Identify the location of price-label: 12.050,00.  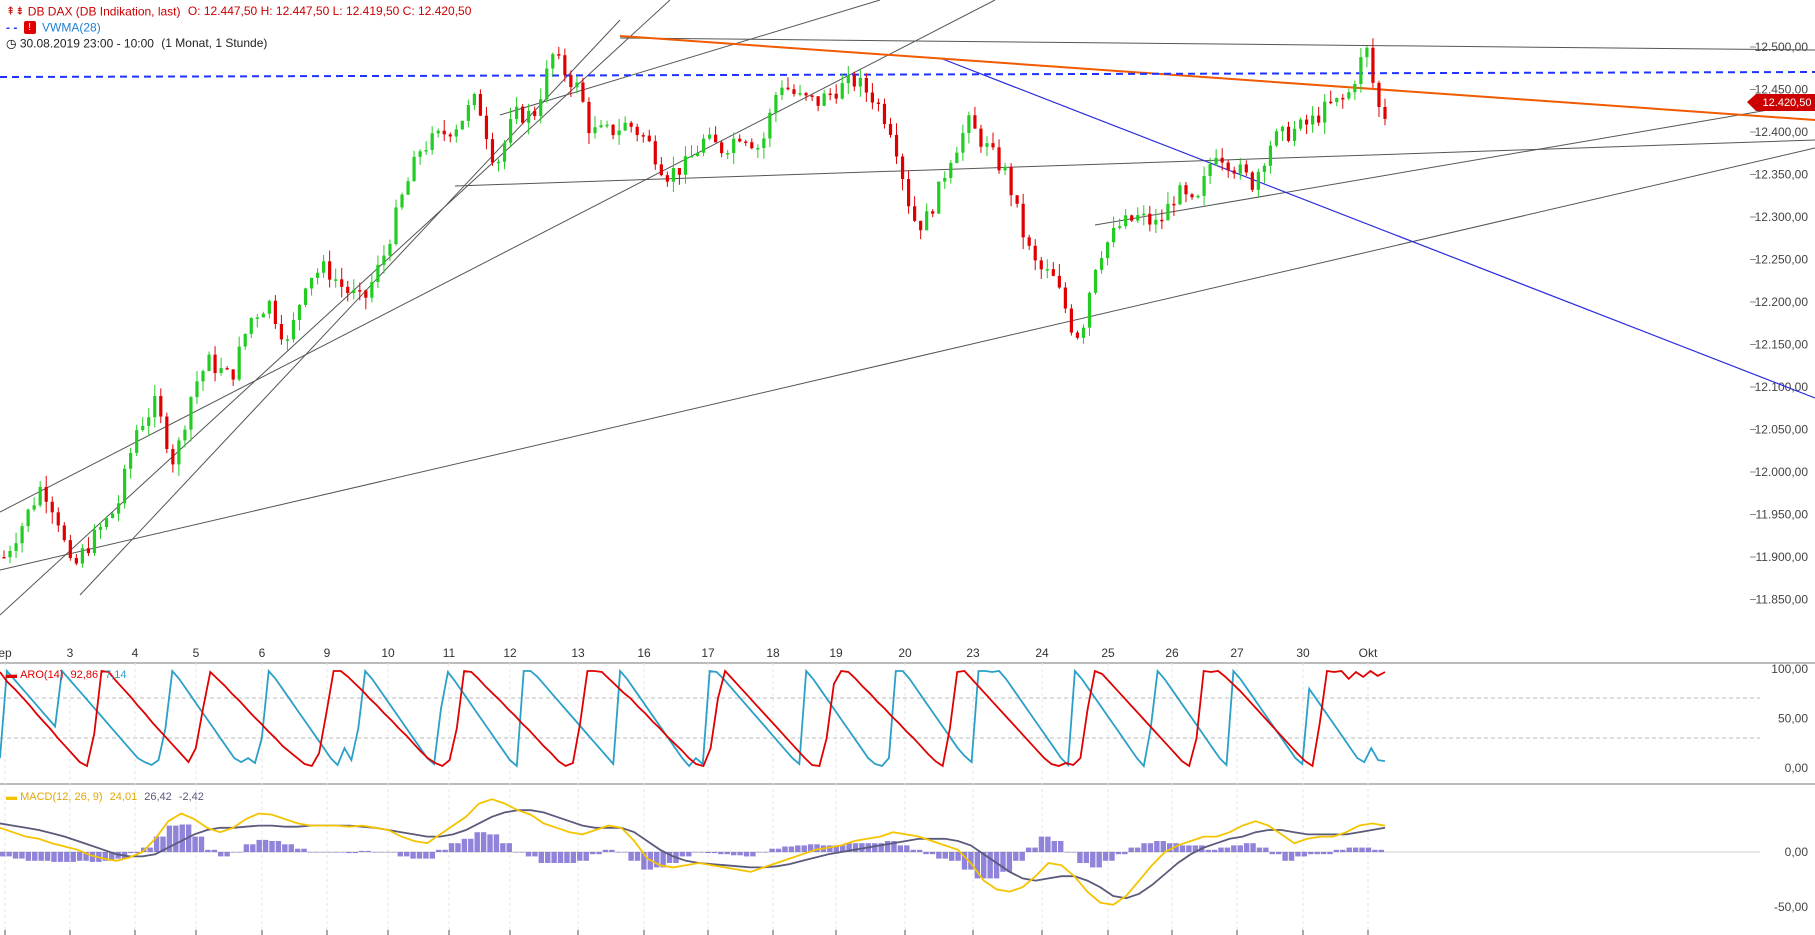
(1782, 430).